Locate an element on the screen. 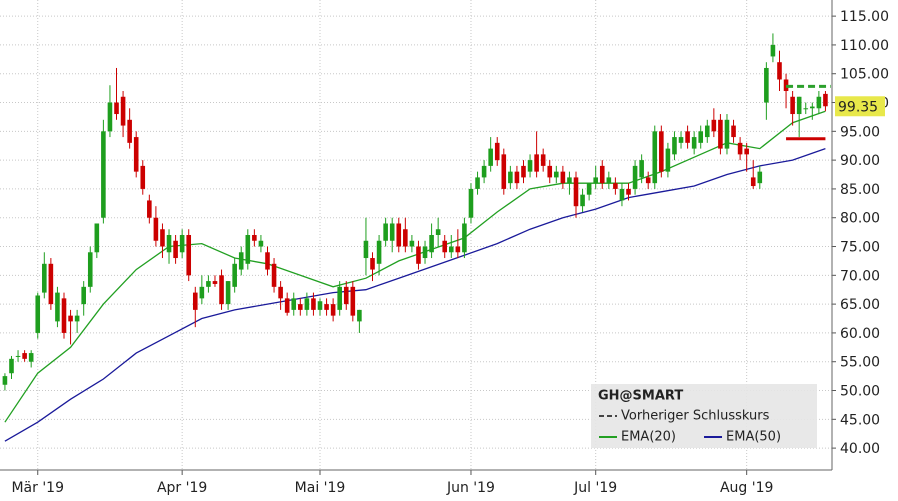 This screenshot has height=501, width=898. y-tick-label: 40.00 is located at coordinates (860, 449).